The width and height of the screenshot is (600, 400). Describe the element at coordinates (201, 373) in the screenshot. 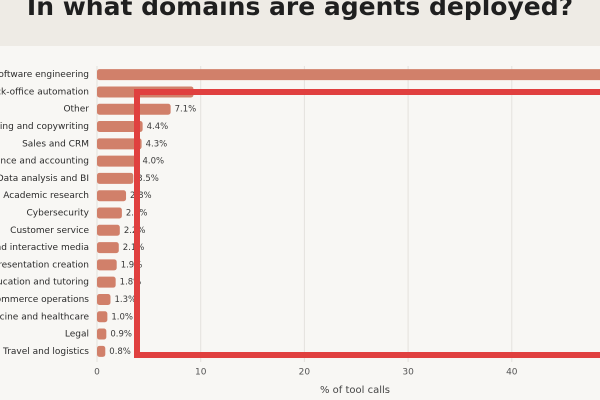

I see `x-tick-label: 10` at that location.